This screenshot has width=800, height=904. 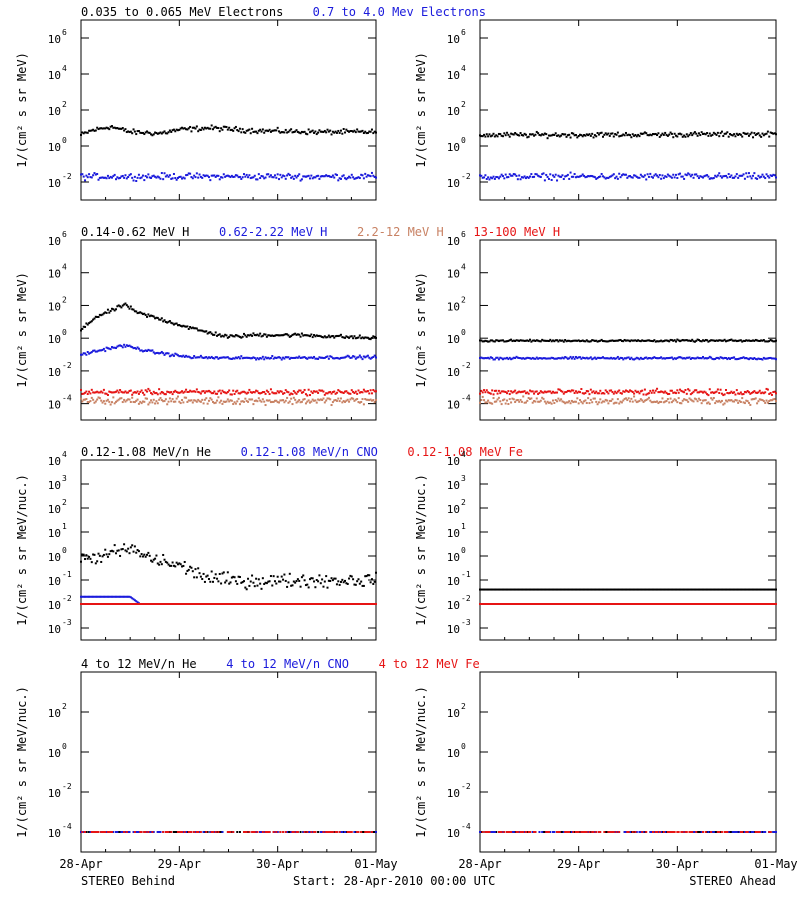 What do you see at coordinates (64, 68) in the screenshot?
I see `y-tick-exp-0-0-3: 4` at bounding box center [64, 68].